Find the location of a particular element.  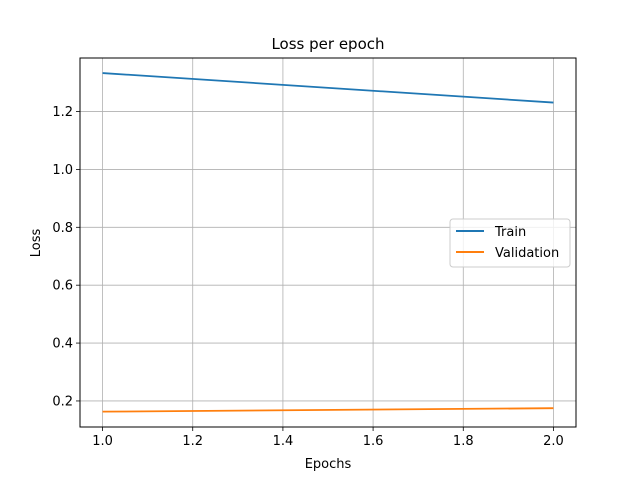

legend: Train Validation is located at coordinates (510, 243).